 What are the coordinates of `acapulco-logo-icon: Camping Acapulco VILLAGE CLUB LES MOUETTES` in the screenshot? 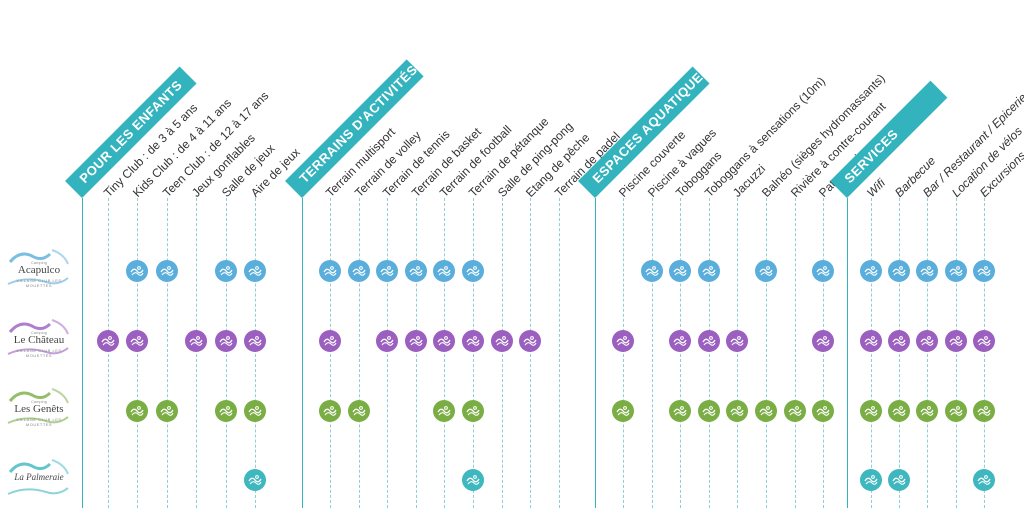 It's located at (38, 268).